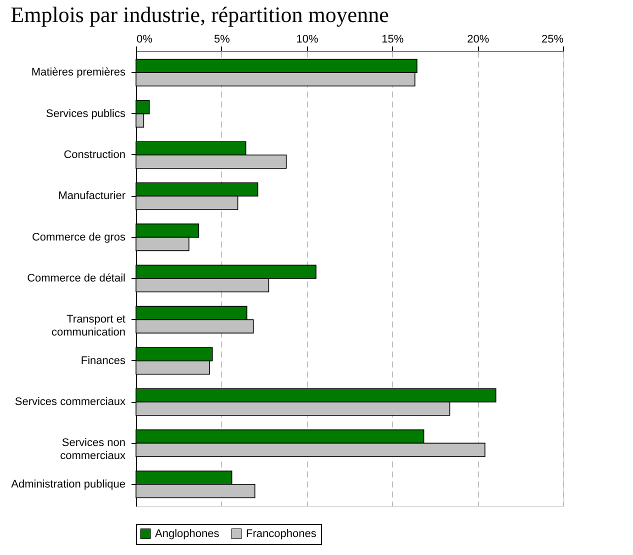 The width and height of the screenshot is (633, 555). What do you see at coordinates (68, 484) in the screenshot?
I see `y-tick-label: Administration publique` at bounding box center [68, 484].